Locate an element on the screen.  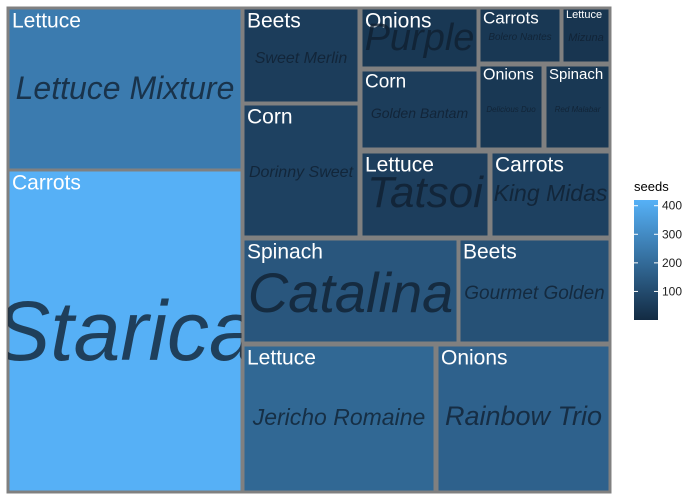
treemap-tile: Lettuce Mizuna is located at coordinates (586, 35).